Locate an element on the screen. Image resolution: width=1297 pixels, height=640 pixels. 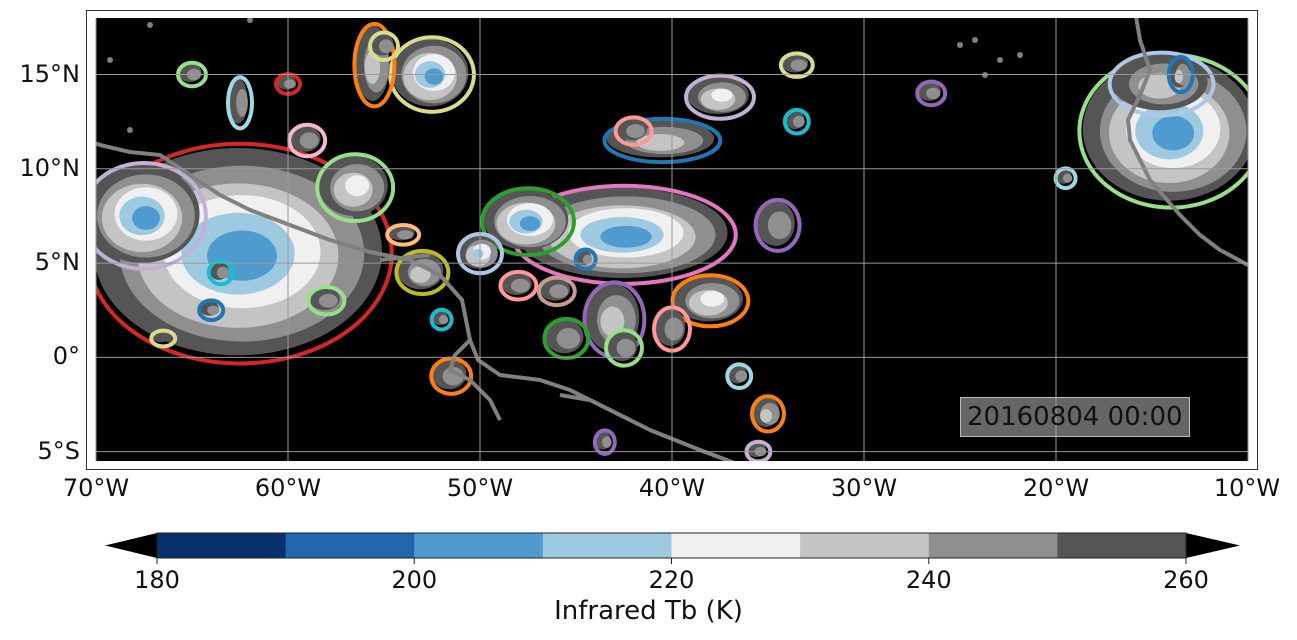
longitude-tick-label: 20°W is located at coordinates (1056, 488).